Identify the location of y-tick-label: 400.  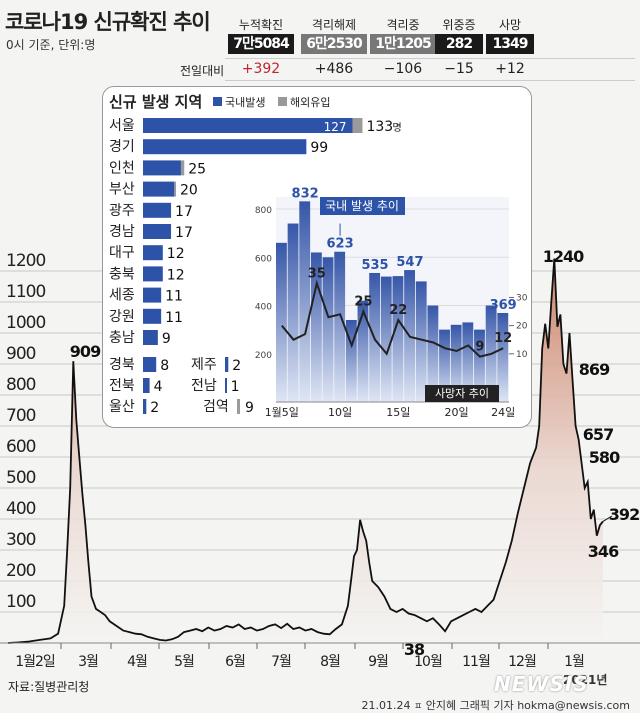
(21, 509).